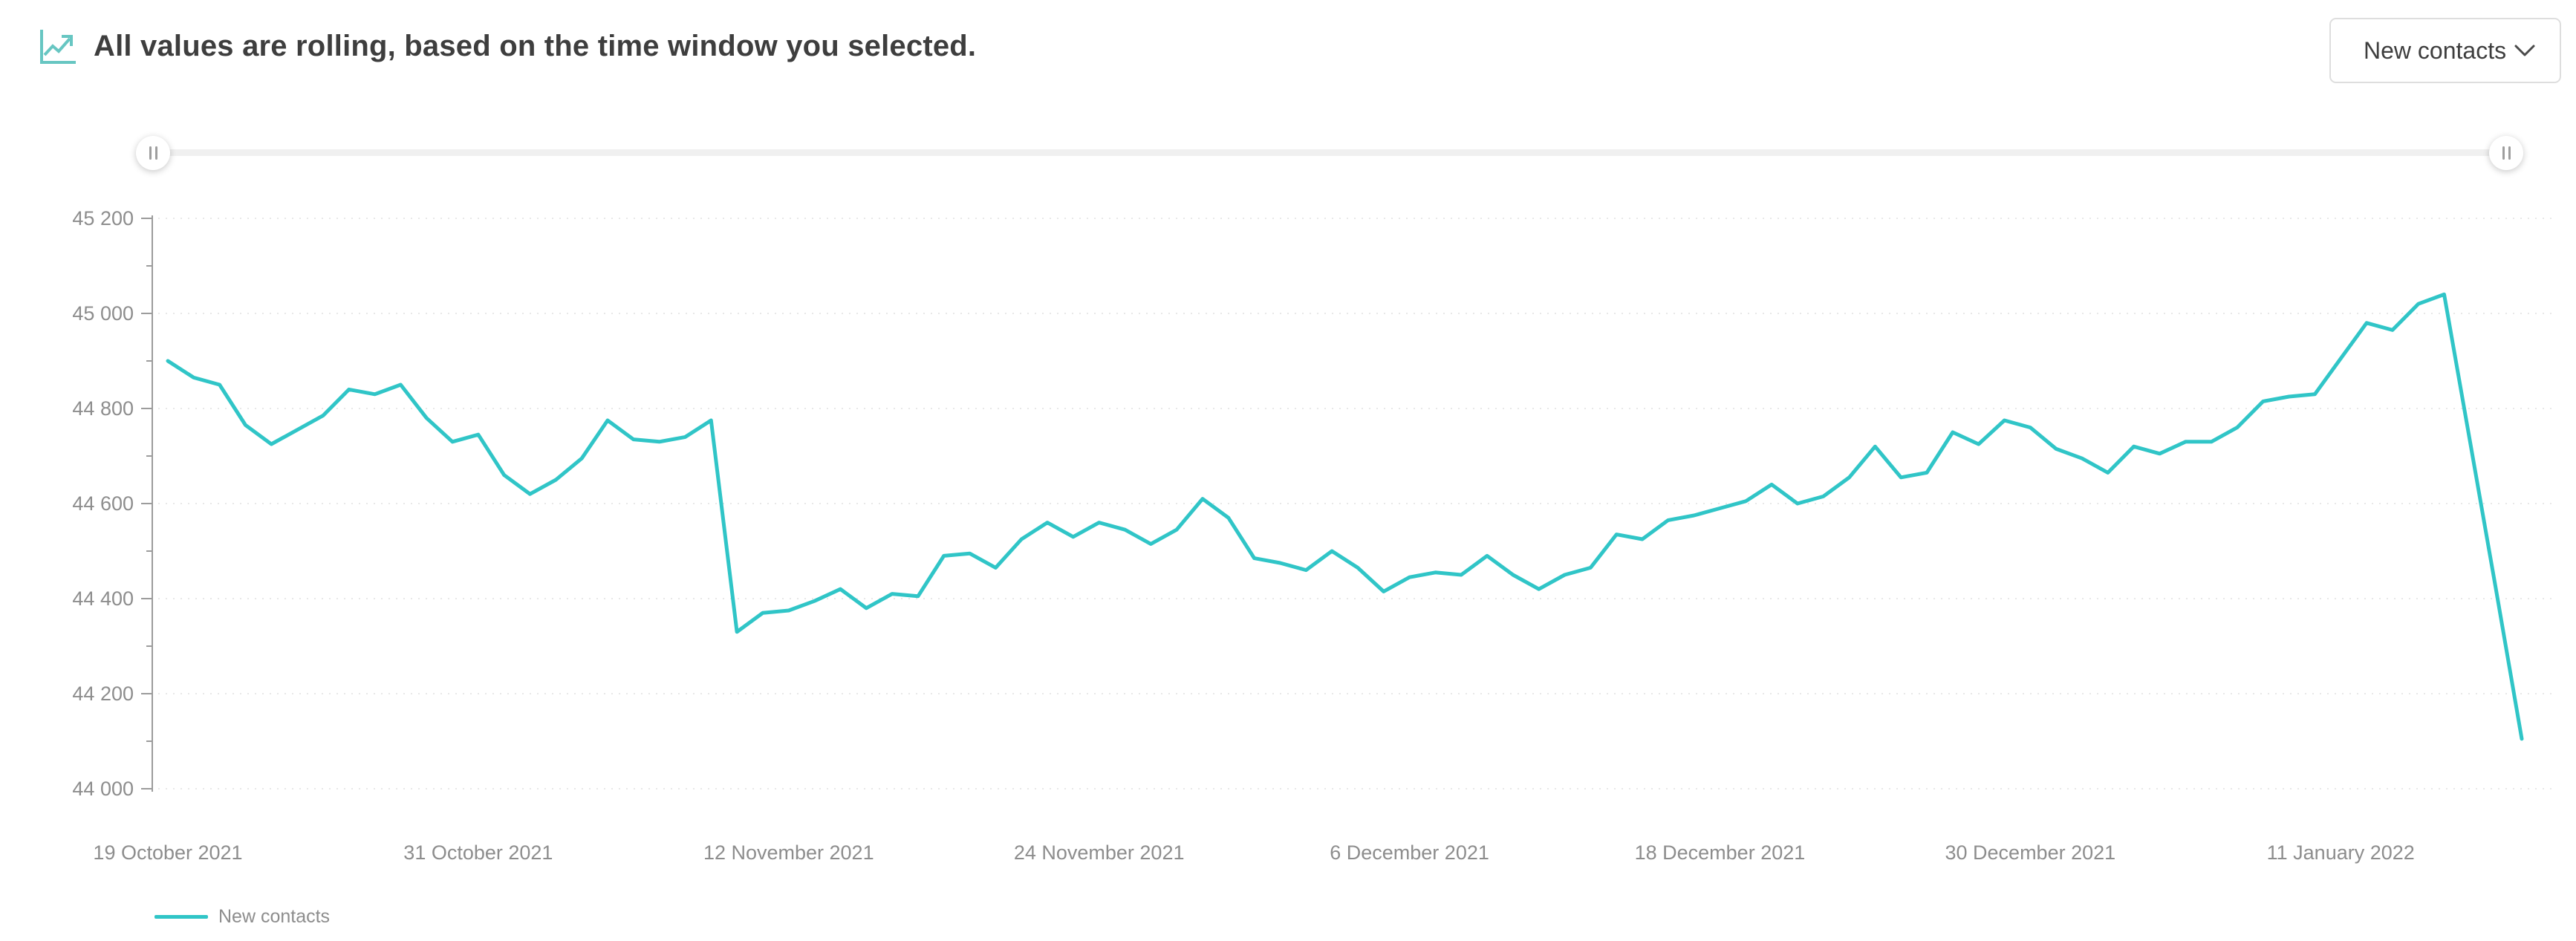 The image size is (2576, 941). I want to click on x-axis-label: 30 December 2021, so click(2031, 852).